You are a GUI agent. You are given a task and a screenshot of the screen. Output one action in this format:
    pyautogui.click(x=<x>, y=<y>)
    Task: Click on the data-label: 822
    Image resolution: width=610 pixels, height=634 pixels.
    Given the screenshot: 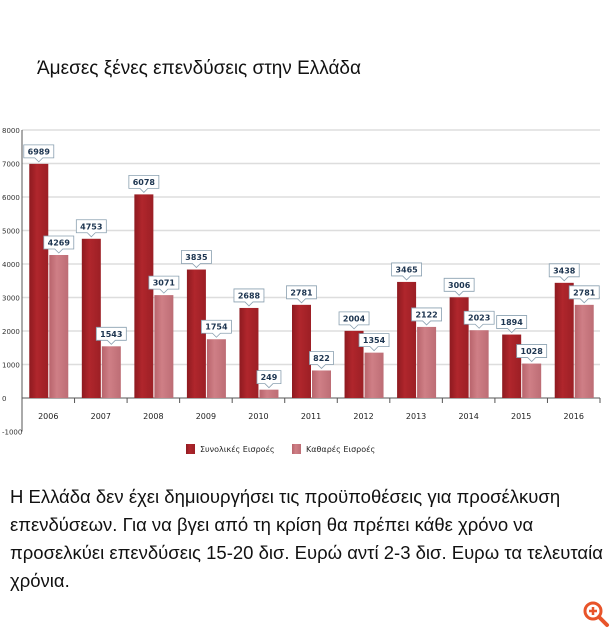 What is the action you would take?
    pyautogui.click(x=321, y=358)
    